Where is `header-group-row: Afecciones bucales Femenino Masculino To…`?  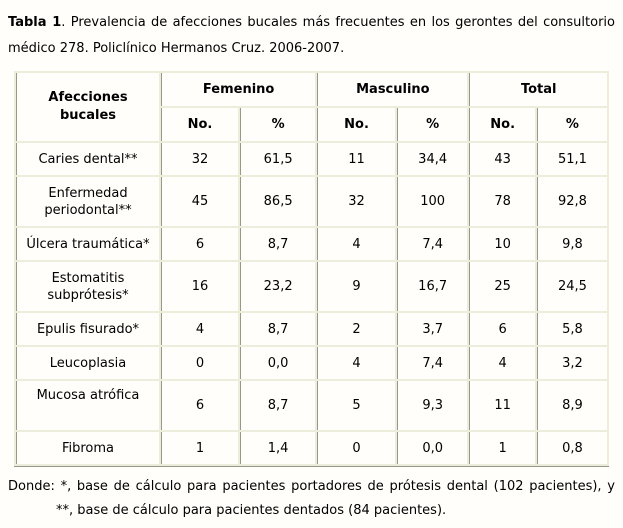
header-group-row: Afecciones bucales Femenino Masculino To… is located at coordinates (311, 107).